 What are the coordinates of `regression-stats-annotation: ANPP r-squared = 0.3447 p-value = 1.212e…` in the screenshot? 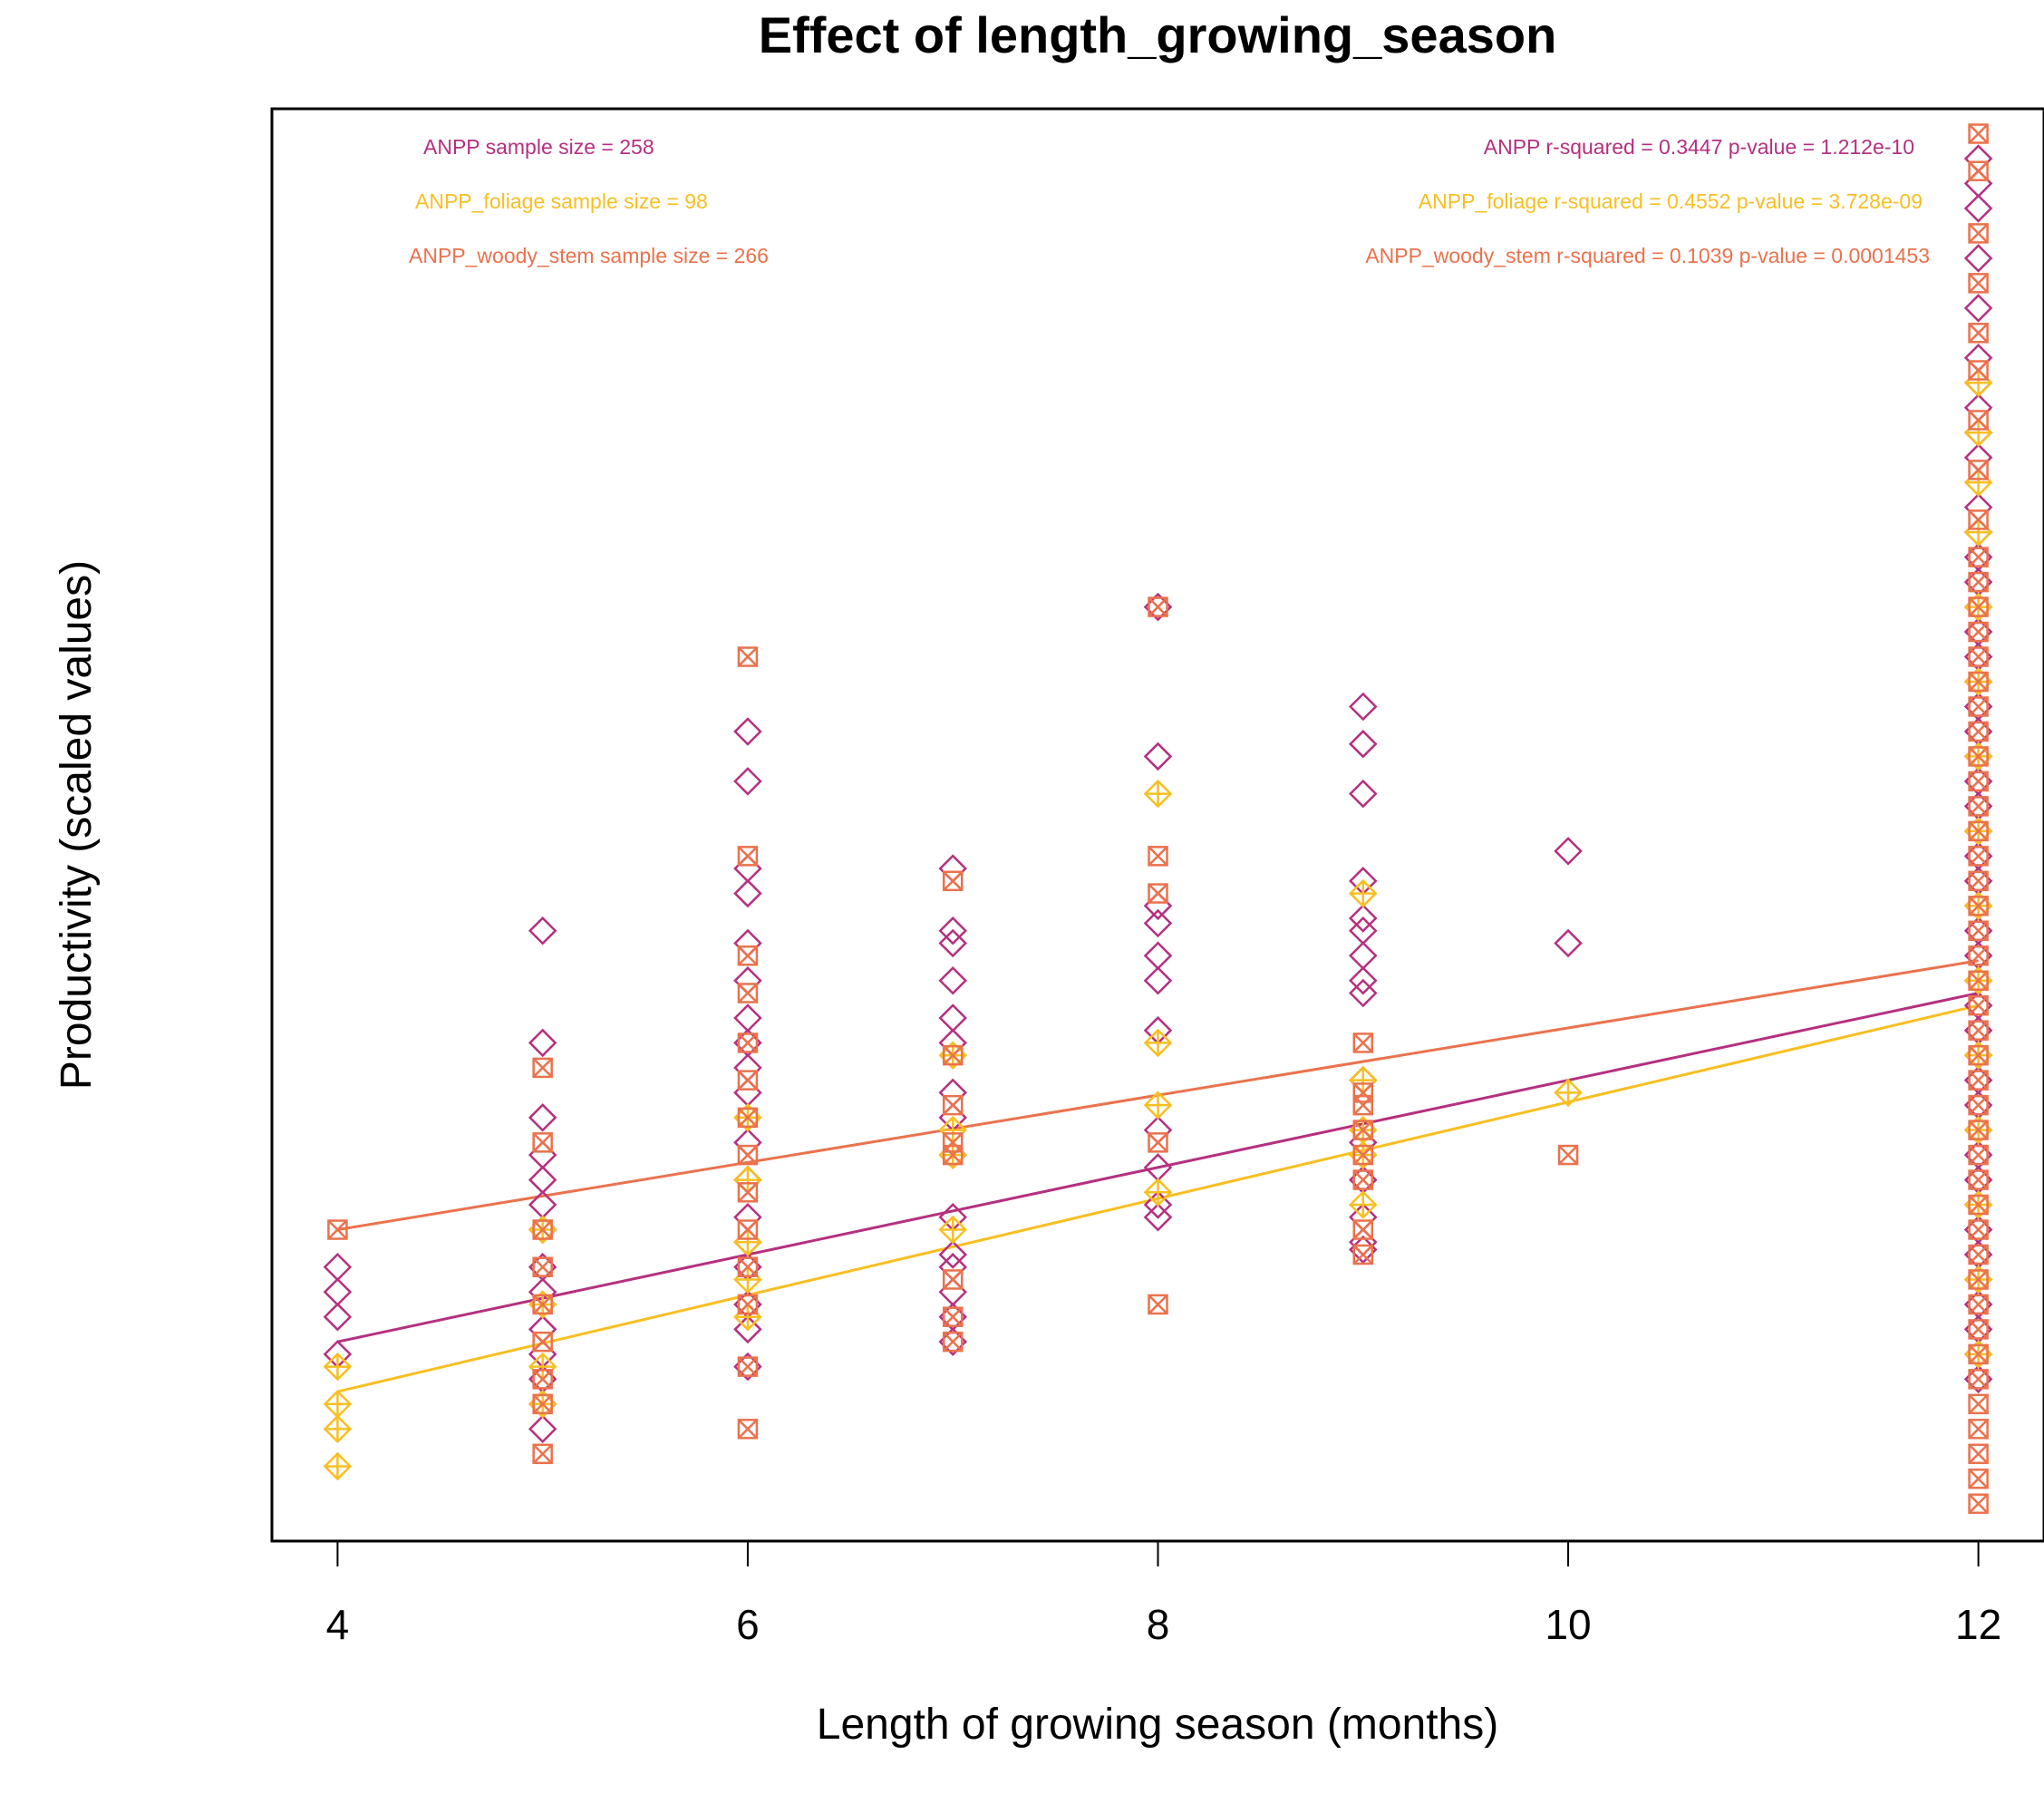 It's located at (1699, 147).